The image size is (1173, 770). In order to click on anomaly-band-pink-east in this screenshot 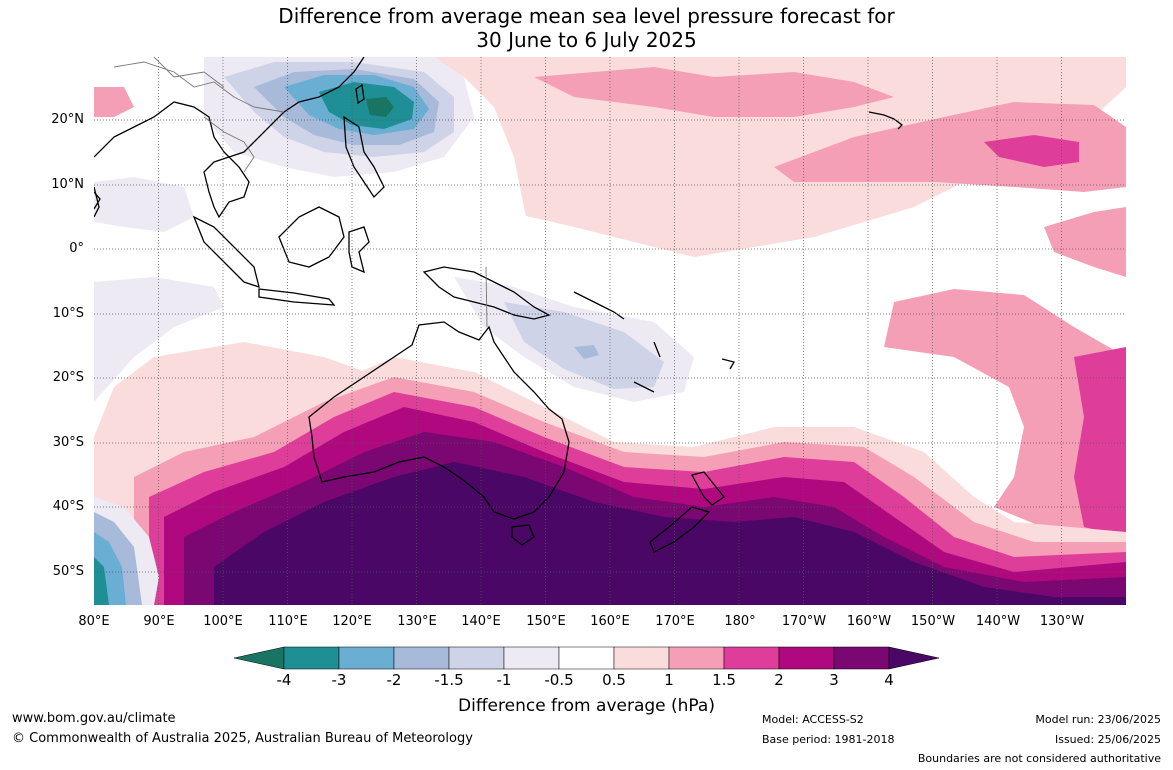, I will do `click(1085, 242)`.